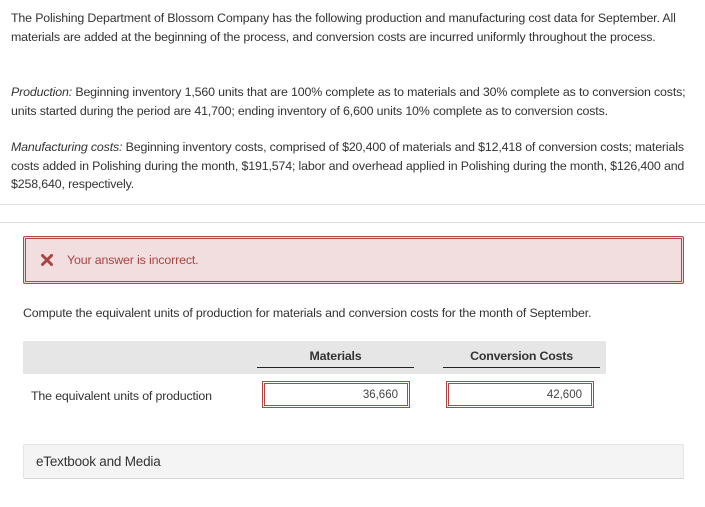 This screenshot has height=507, width=705. I want to click on manufacturing-costs-label: Manufacturing costs:, so click(67, 147).